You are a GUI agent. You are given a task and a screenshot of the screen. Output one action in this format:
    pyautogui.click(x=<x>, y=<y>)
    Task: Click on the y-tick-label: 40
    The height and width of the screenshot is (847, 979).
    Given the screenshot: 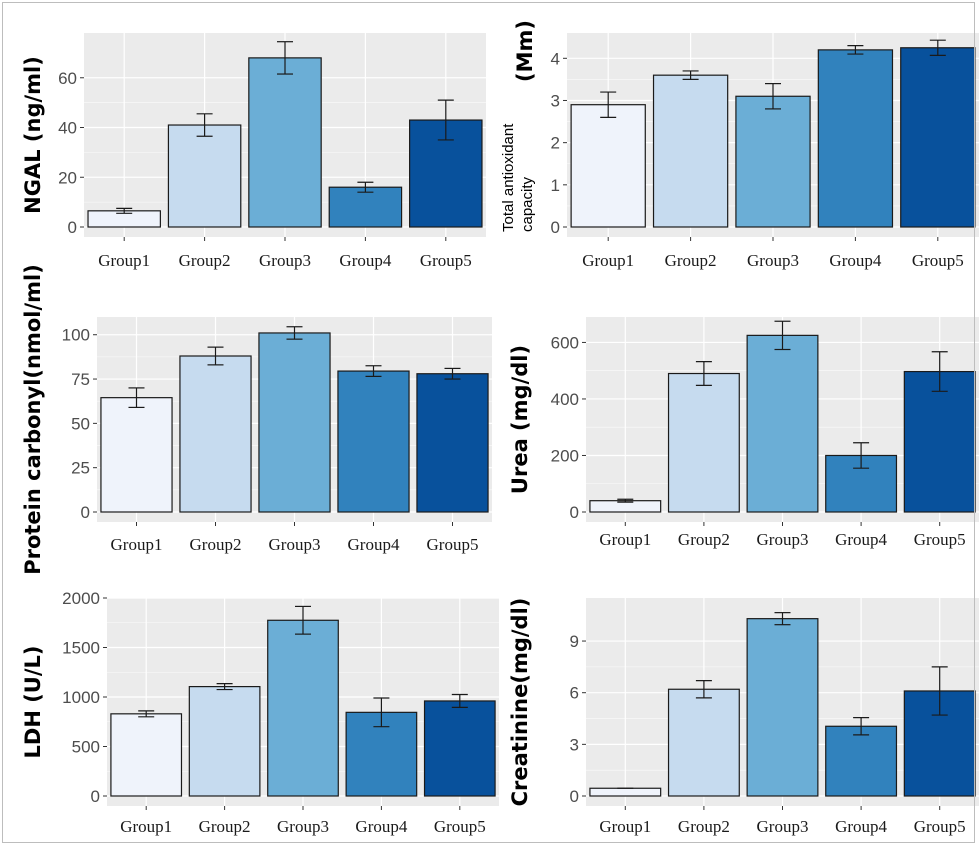 What is the action you would take?
    pyautogui.click(x=67, y=128)
    